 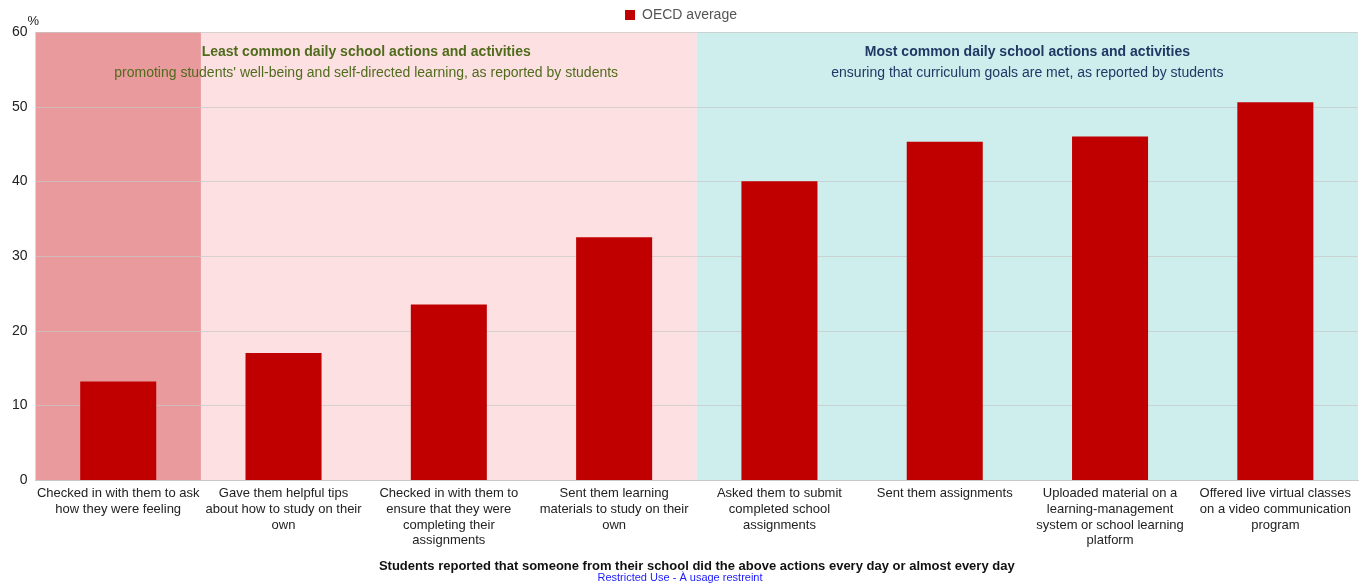 I want to click on x-tick-label: Offered live virtual classes on a video communication program, so click(x=1275, y=508).